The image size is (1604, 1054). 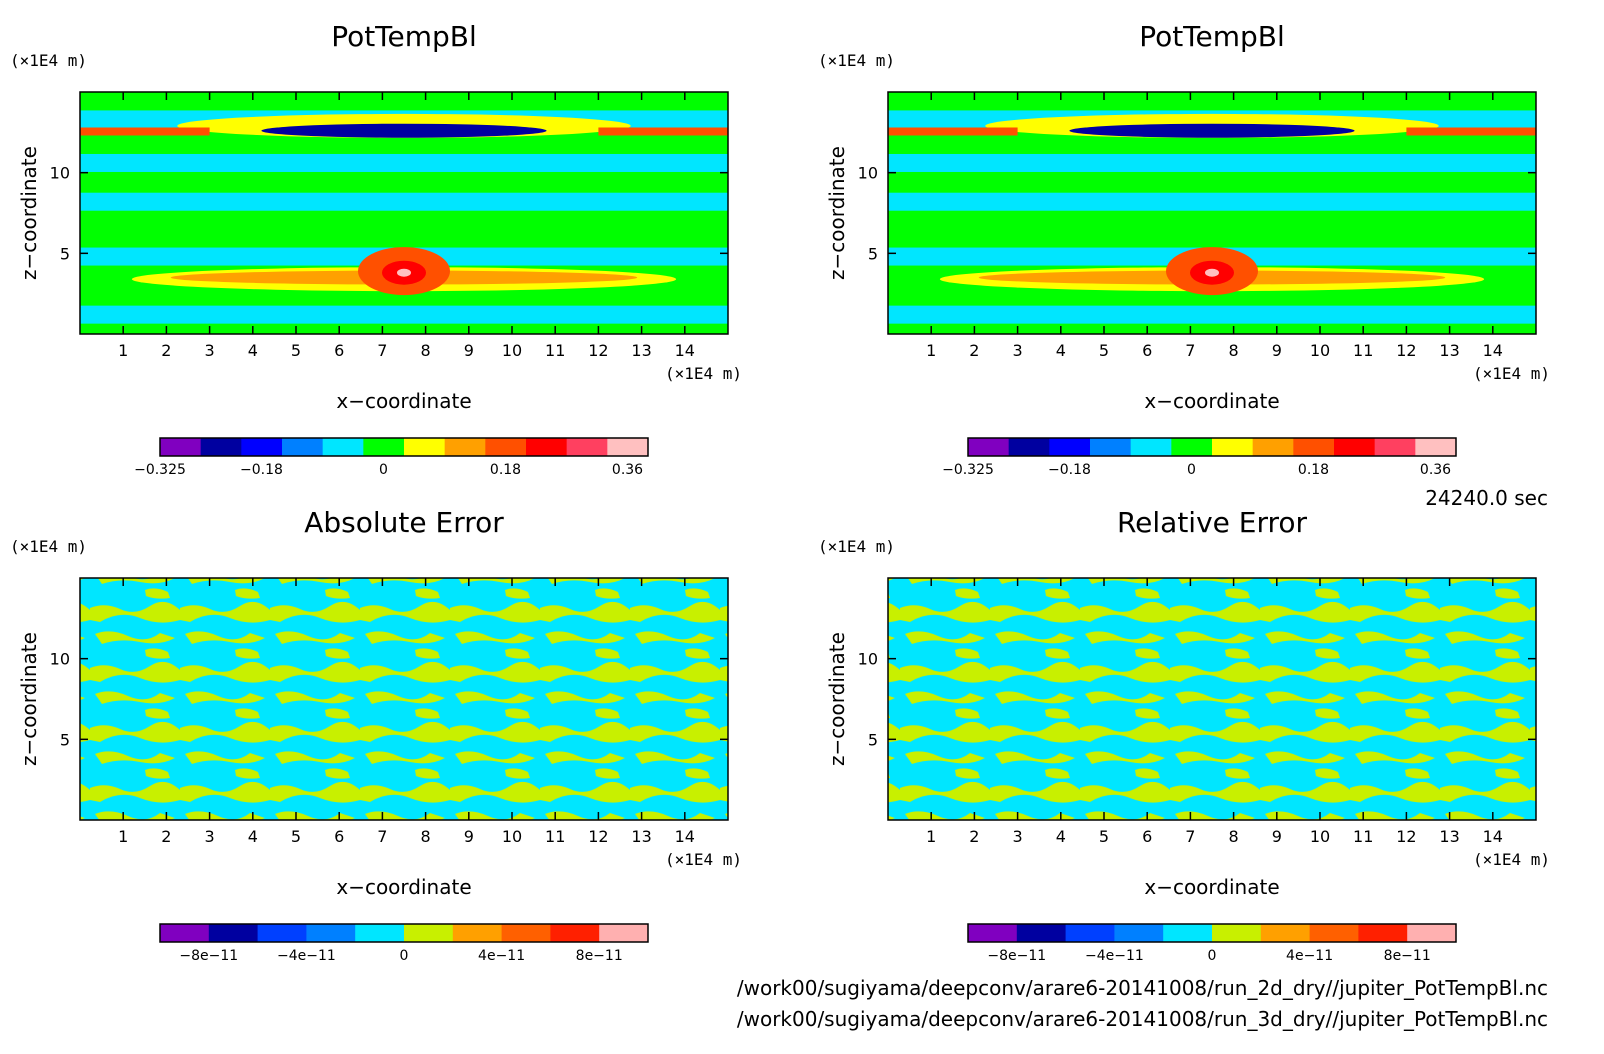 I want to click on x-tick-label: 6, so click(x=339, y=836).